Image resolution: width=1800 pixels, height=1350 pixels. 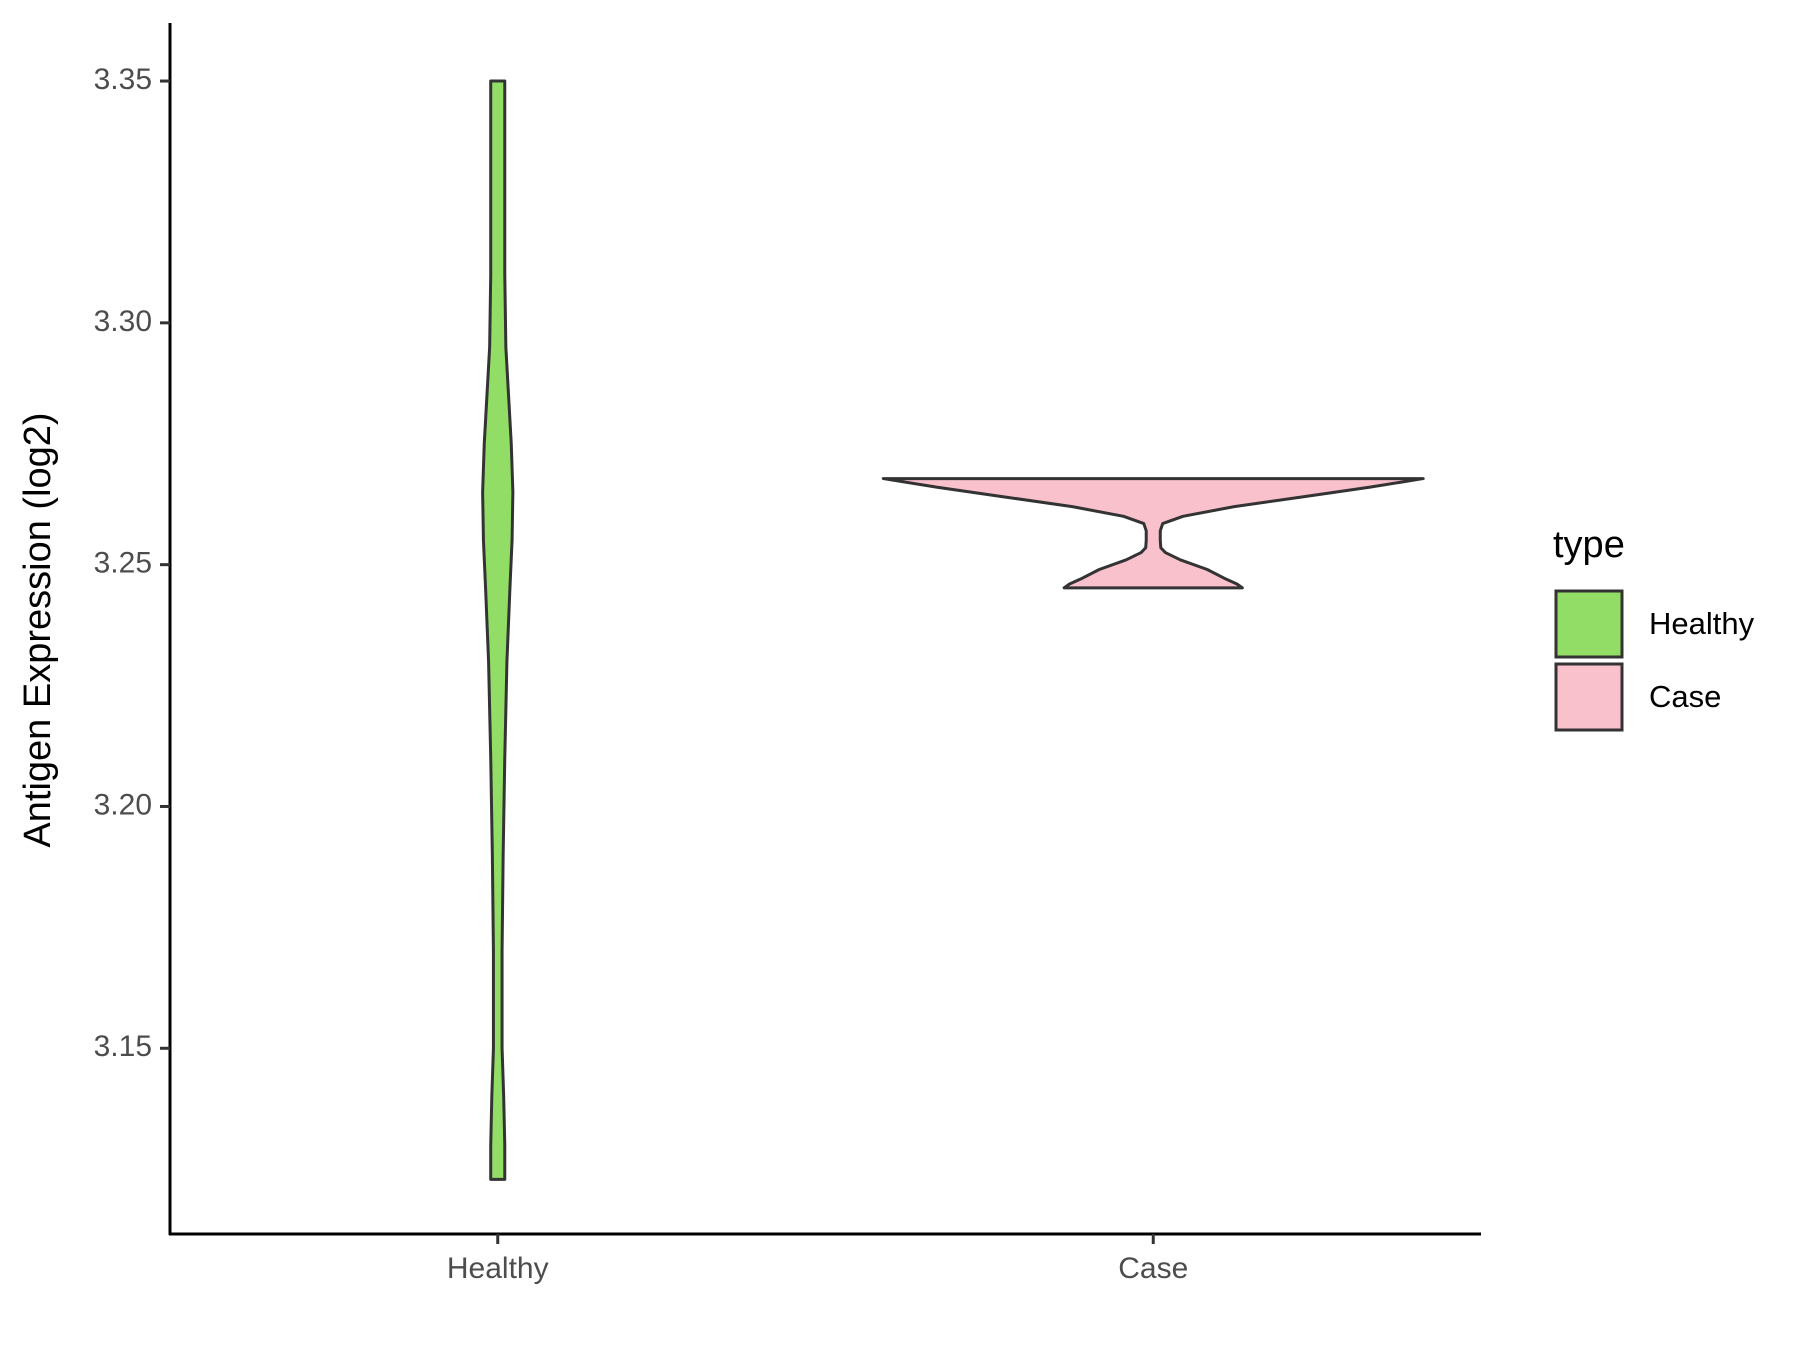 What do you see at coordinates (498, 1268) in the screenshot?
I see `x-tick-label: Healthy` at bounding box center [498, 1268].